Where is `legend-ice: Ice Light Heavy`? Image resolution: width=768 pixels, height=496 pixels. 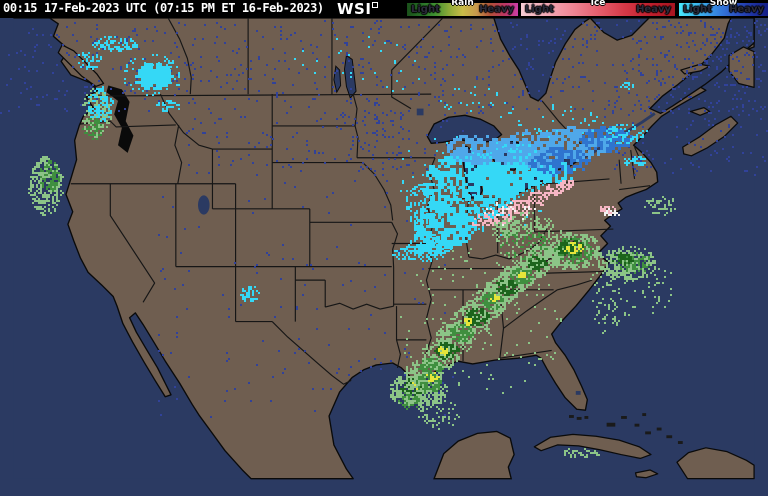 legend-ice: Ice Light Heavy is located at coordinates (598, 9).